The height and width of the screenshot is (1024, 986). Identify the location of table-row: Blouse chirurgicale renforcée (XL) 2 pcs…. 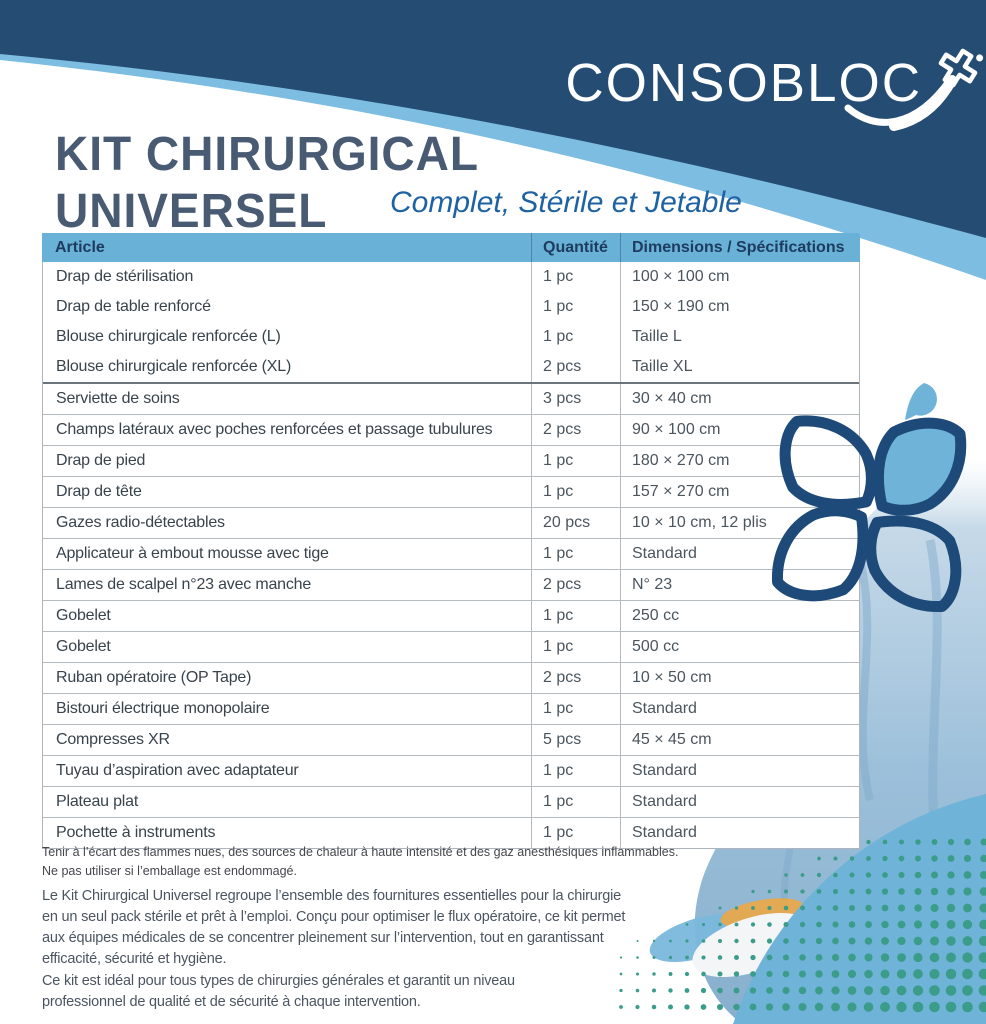
(451, 367).